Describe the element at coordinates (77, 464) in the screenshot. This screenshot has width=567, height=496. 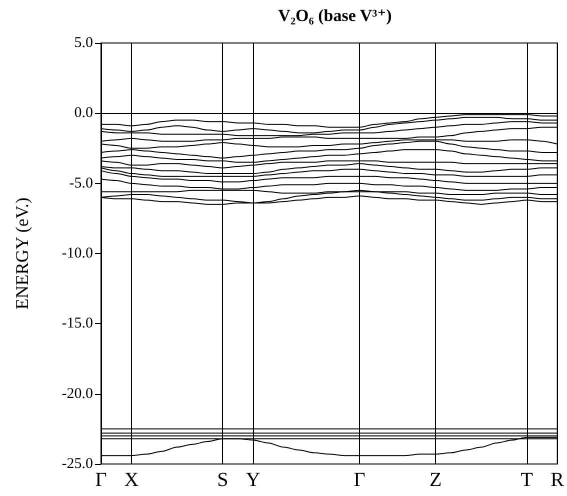
I see `y-tick-label: -25.0` at that location.